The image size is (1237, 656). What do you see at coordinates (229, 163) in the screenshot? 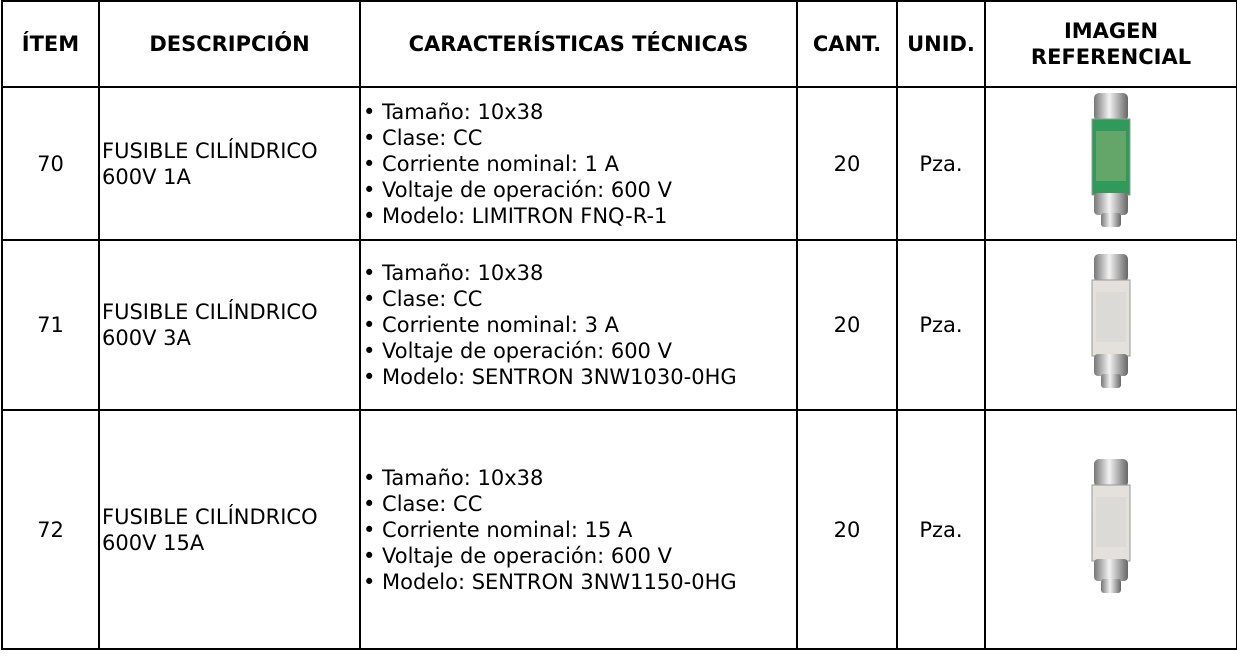
I see `description-cell: FUSIBLE CILÍNDRICO 600V 1A` at bounding box center [229, 163].